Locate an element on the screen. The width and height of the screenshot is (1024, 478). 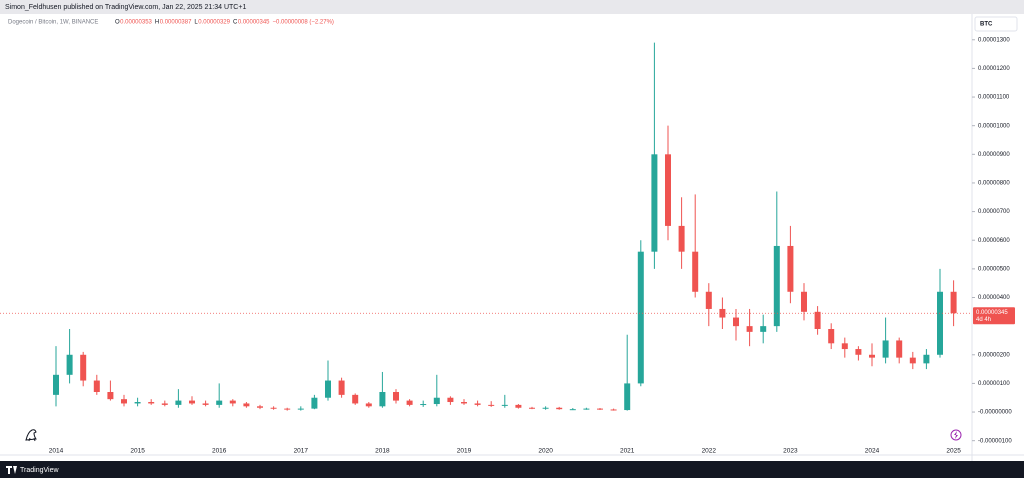
legend-o: O is located at coordinates (117, 23).